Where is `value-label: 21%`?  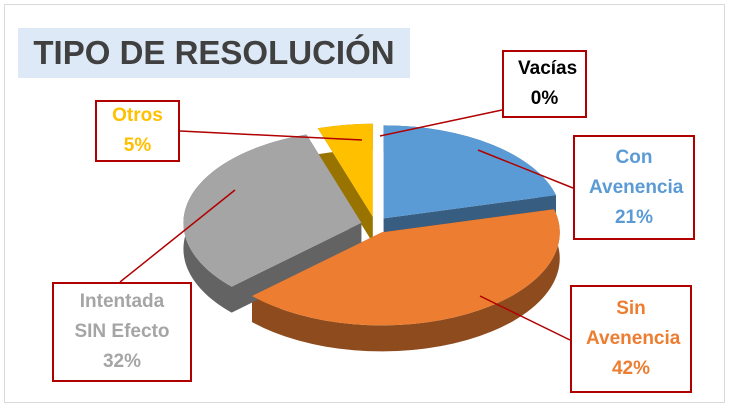 value-label: 21% is located at coordinates (634, 217).